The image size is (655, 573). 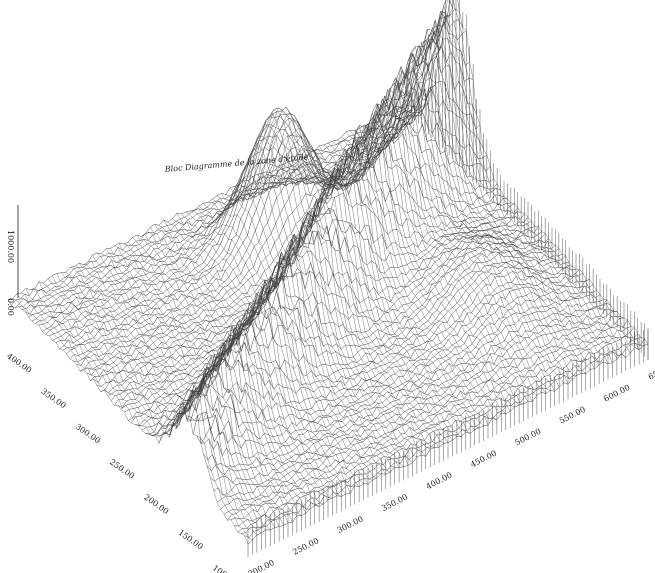 What do you see at coordinates (19, 363) in the screenshot?
I see `y-tick-label: 400.00` at bounding box center [19, 363].